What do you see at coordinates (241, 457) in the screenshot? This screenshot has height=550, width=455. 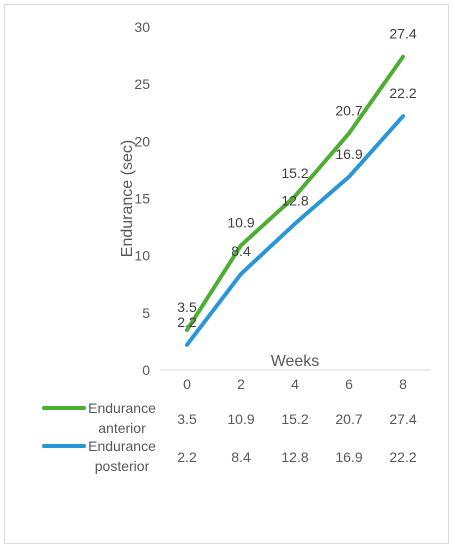 I see `table-value: 8.4` at bounding box center [241, 457].